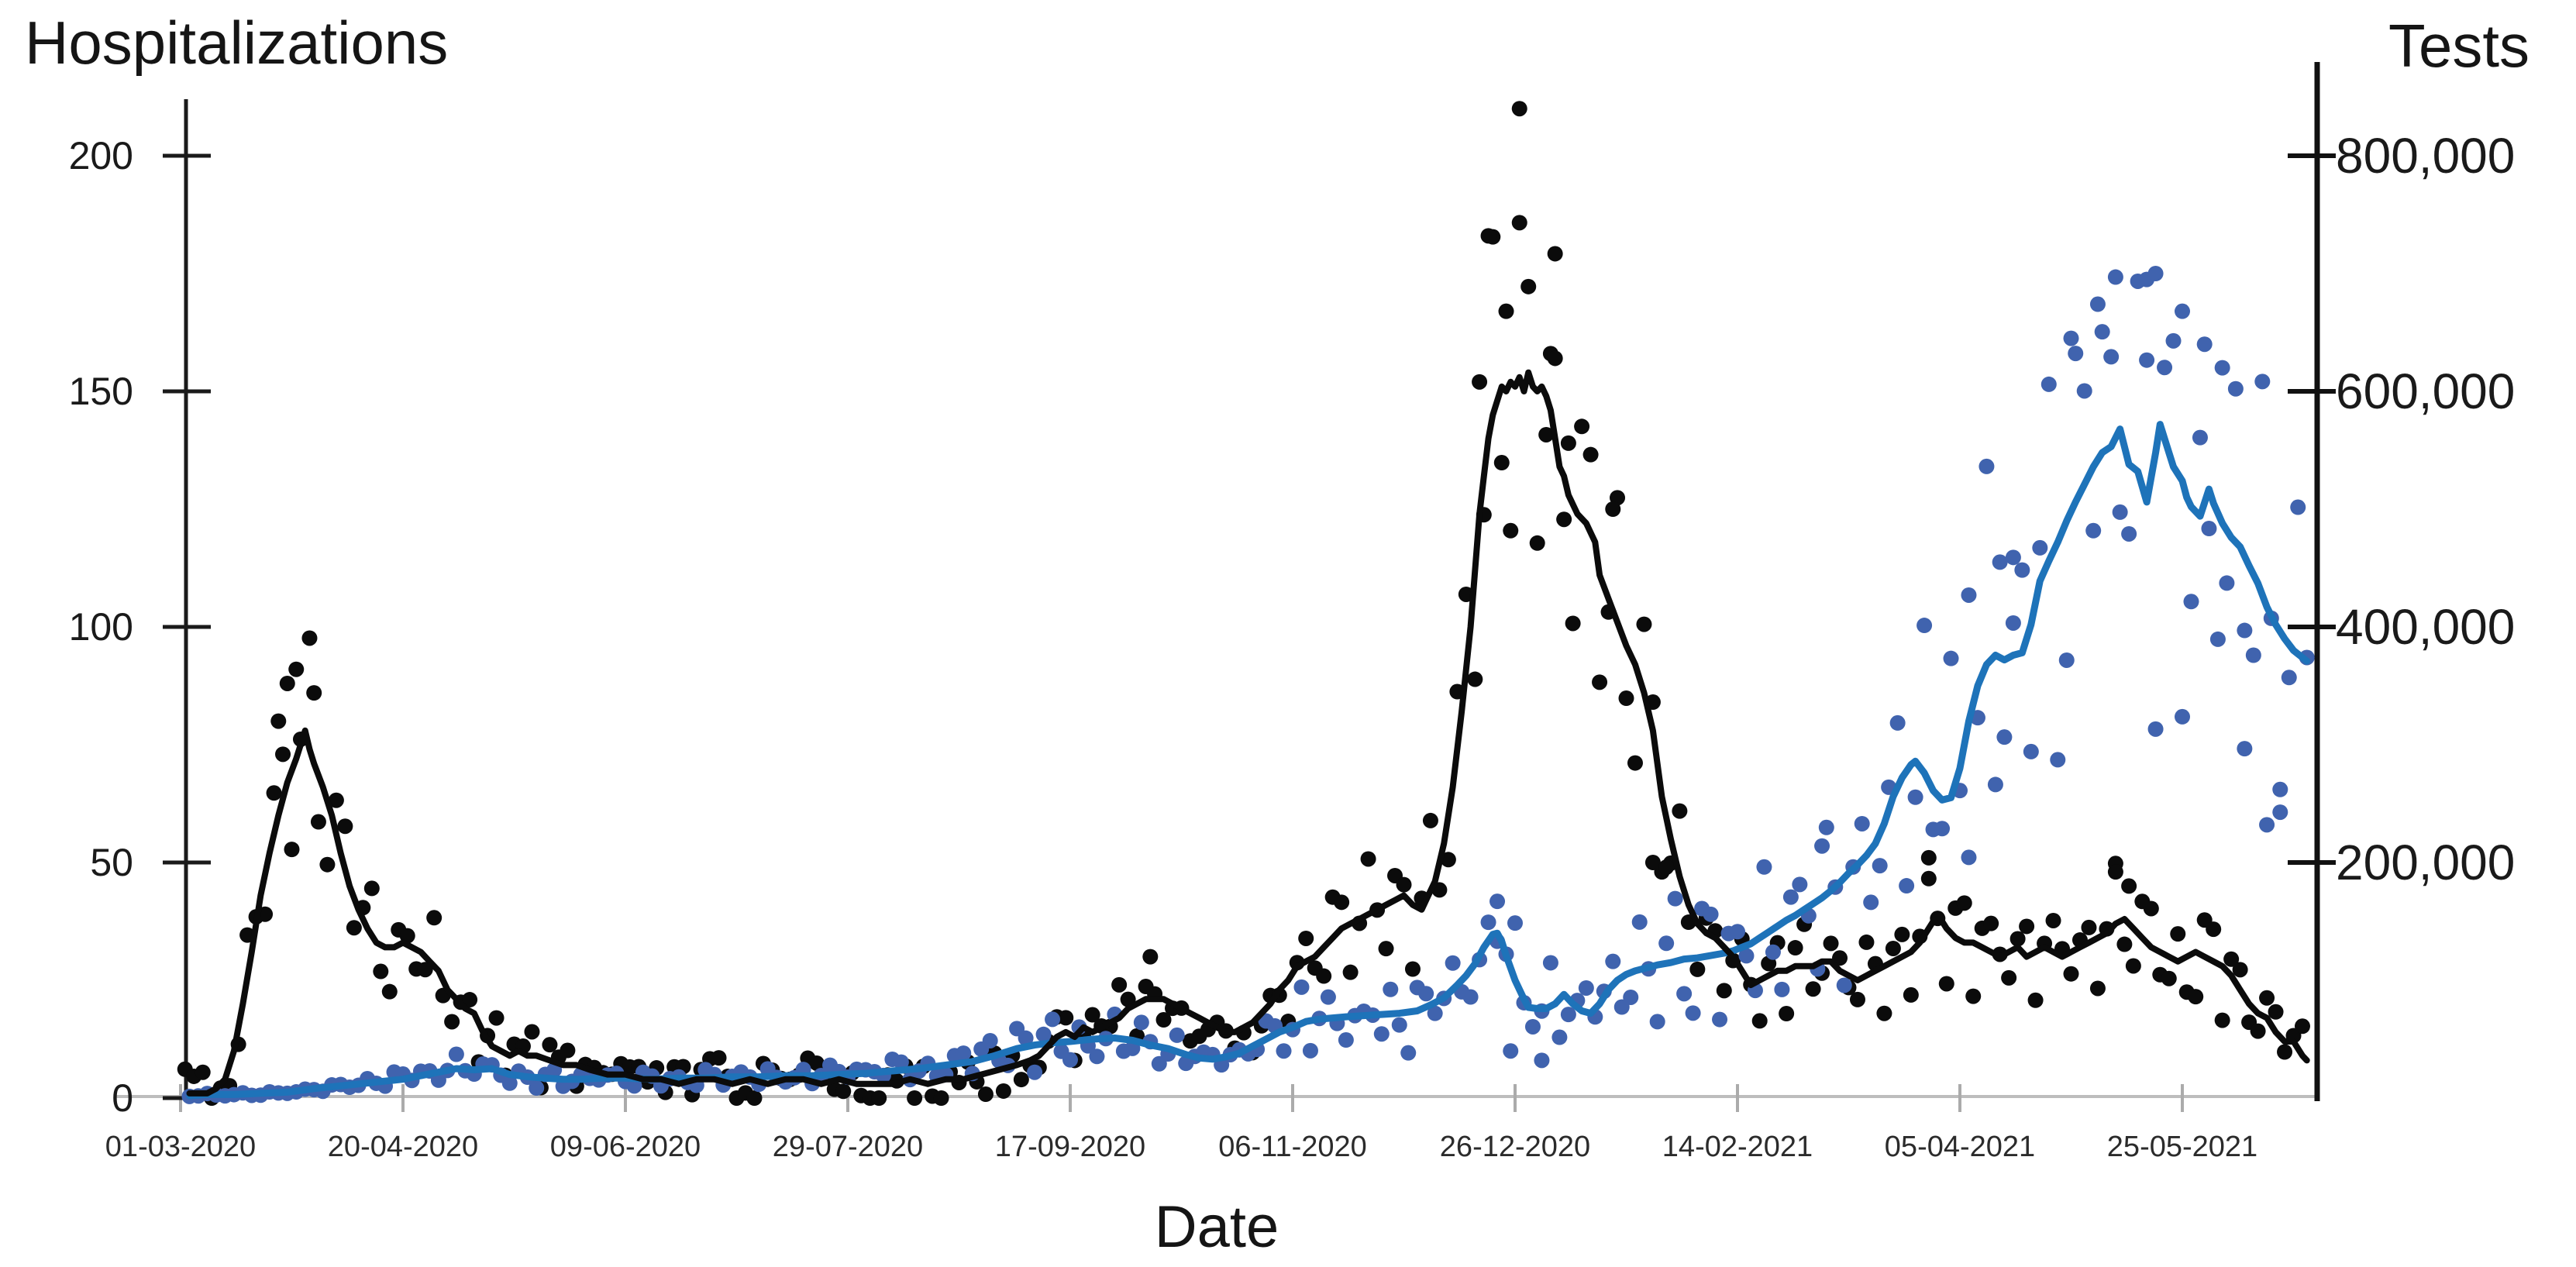 The image size is (2576, 1267). What do you see at coordinates (101, 627) in the screenshot?
I see `left-tick-label: 100` at bounding box center [101, 627].